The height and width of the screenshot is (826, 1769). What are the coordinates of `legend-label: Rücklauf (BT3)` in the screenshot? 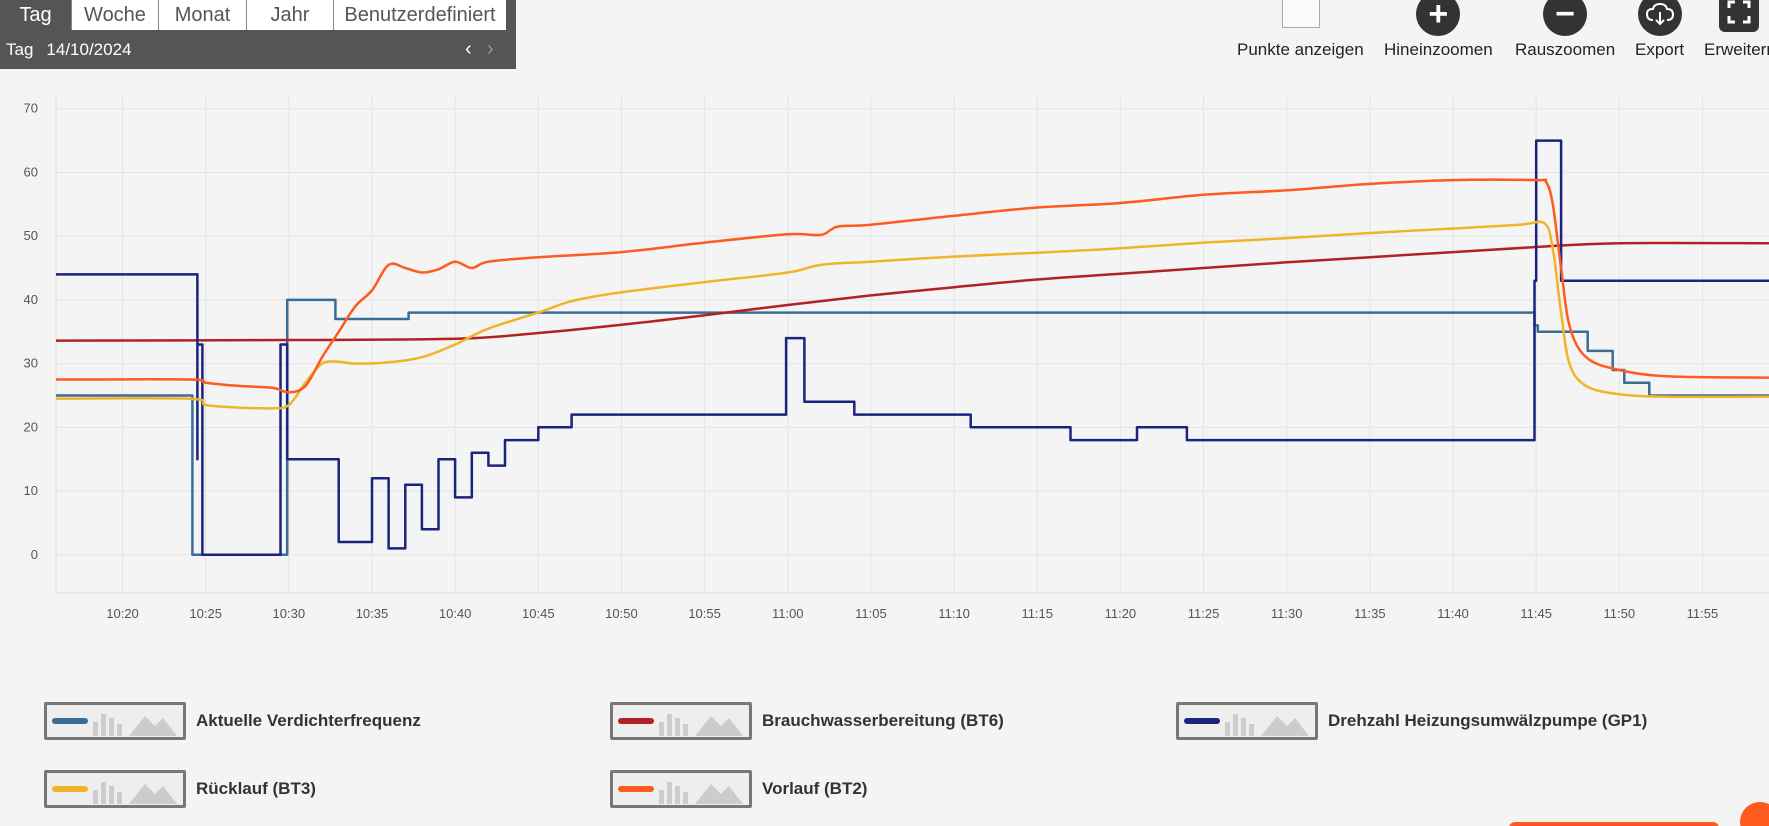 It's located at (256, 788).